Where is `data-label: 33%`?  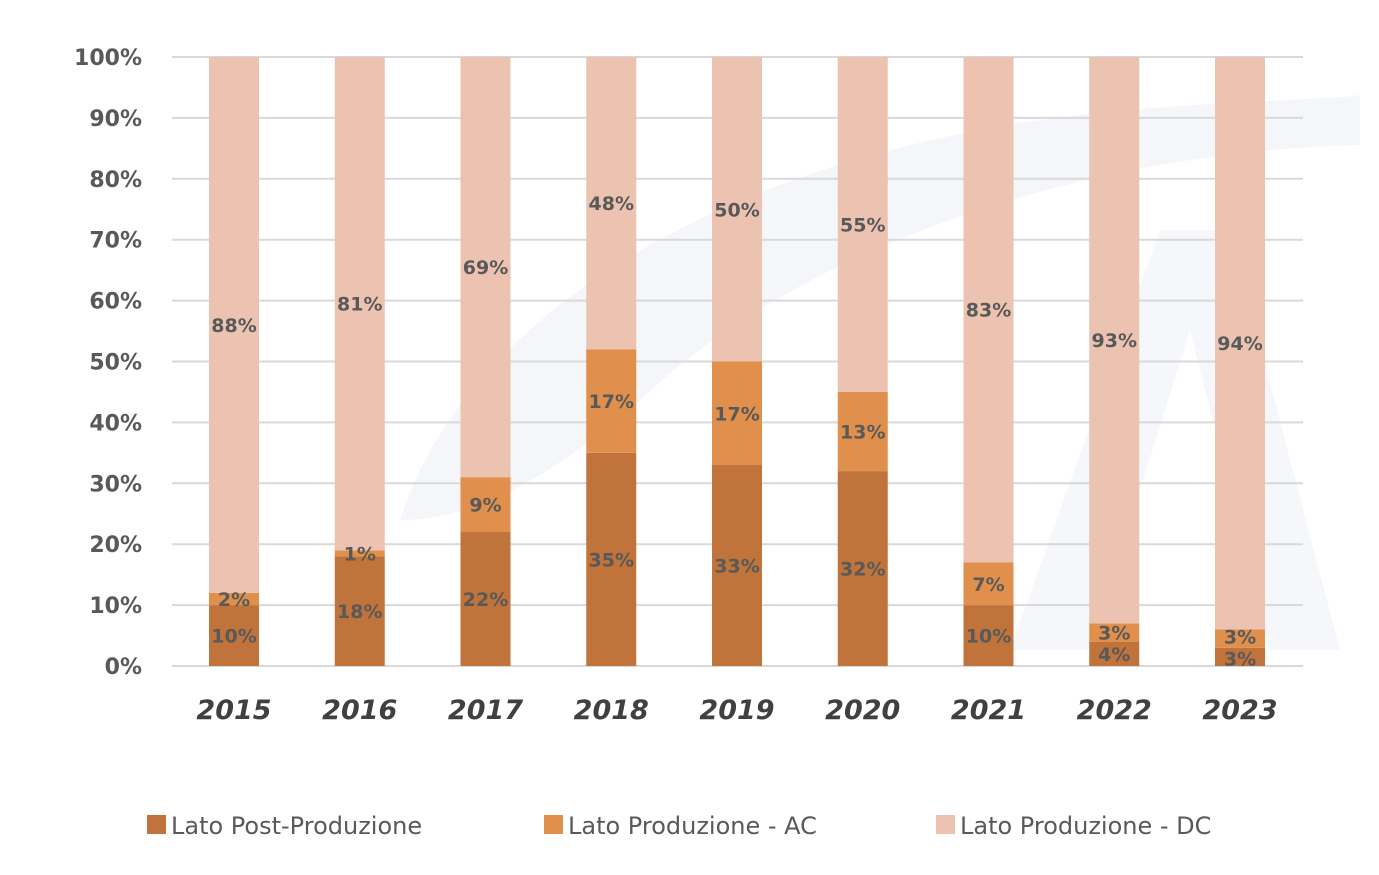 data-label: 33% is located at coordinates (736, 567).